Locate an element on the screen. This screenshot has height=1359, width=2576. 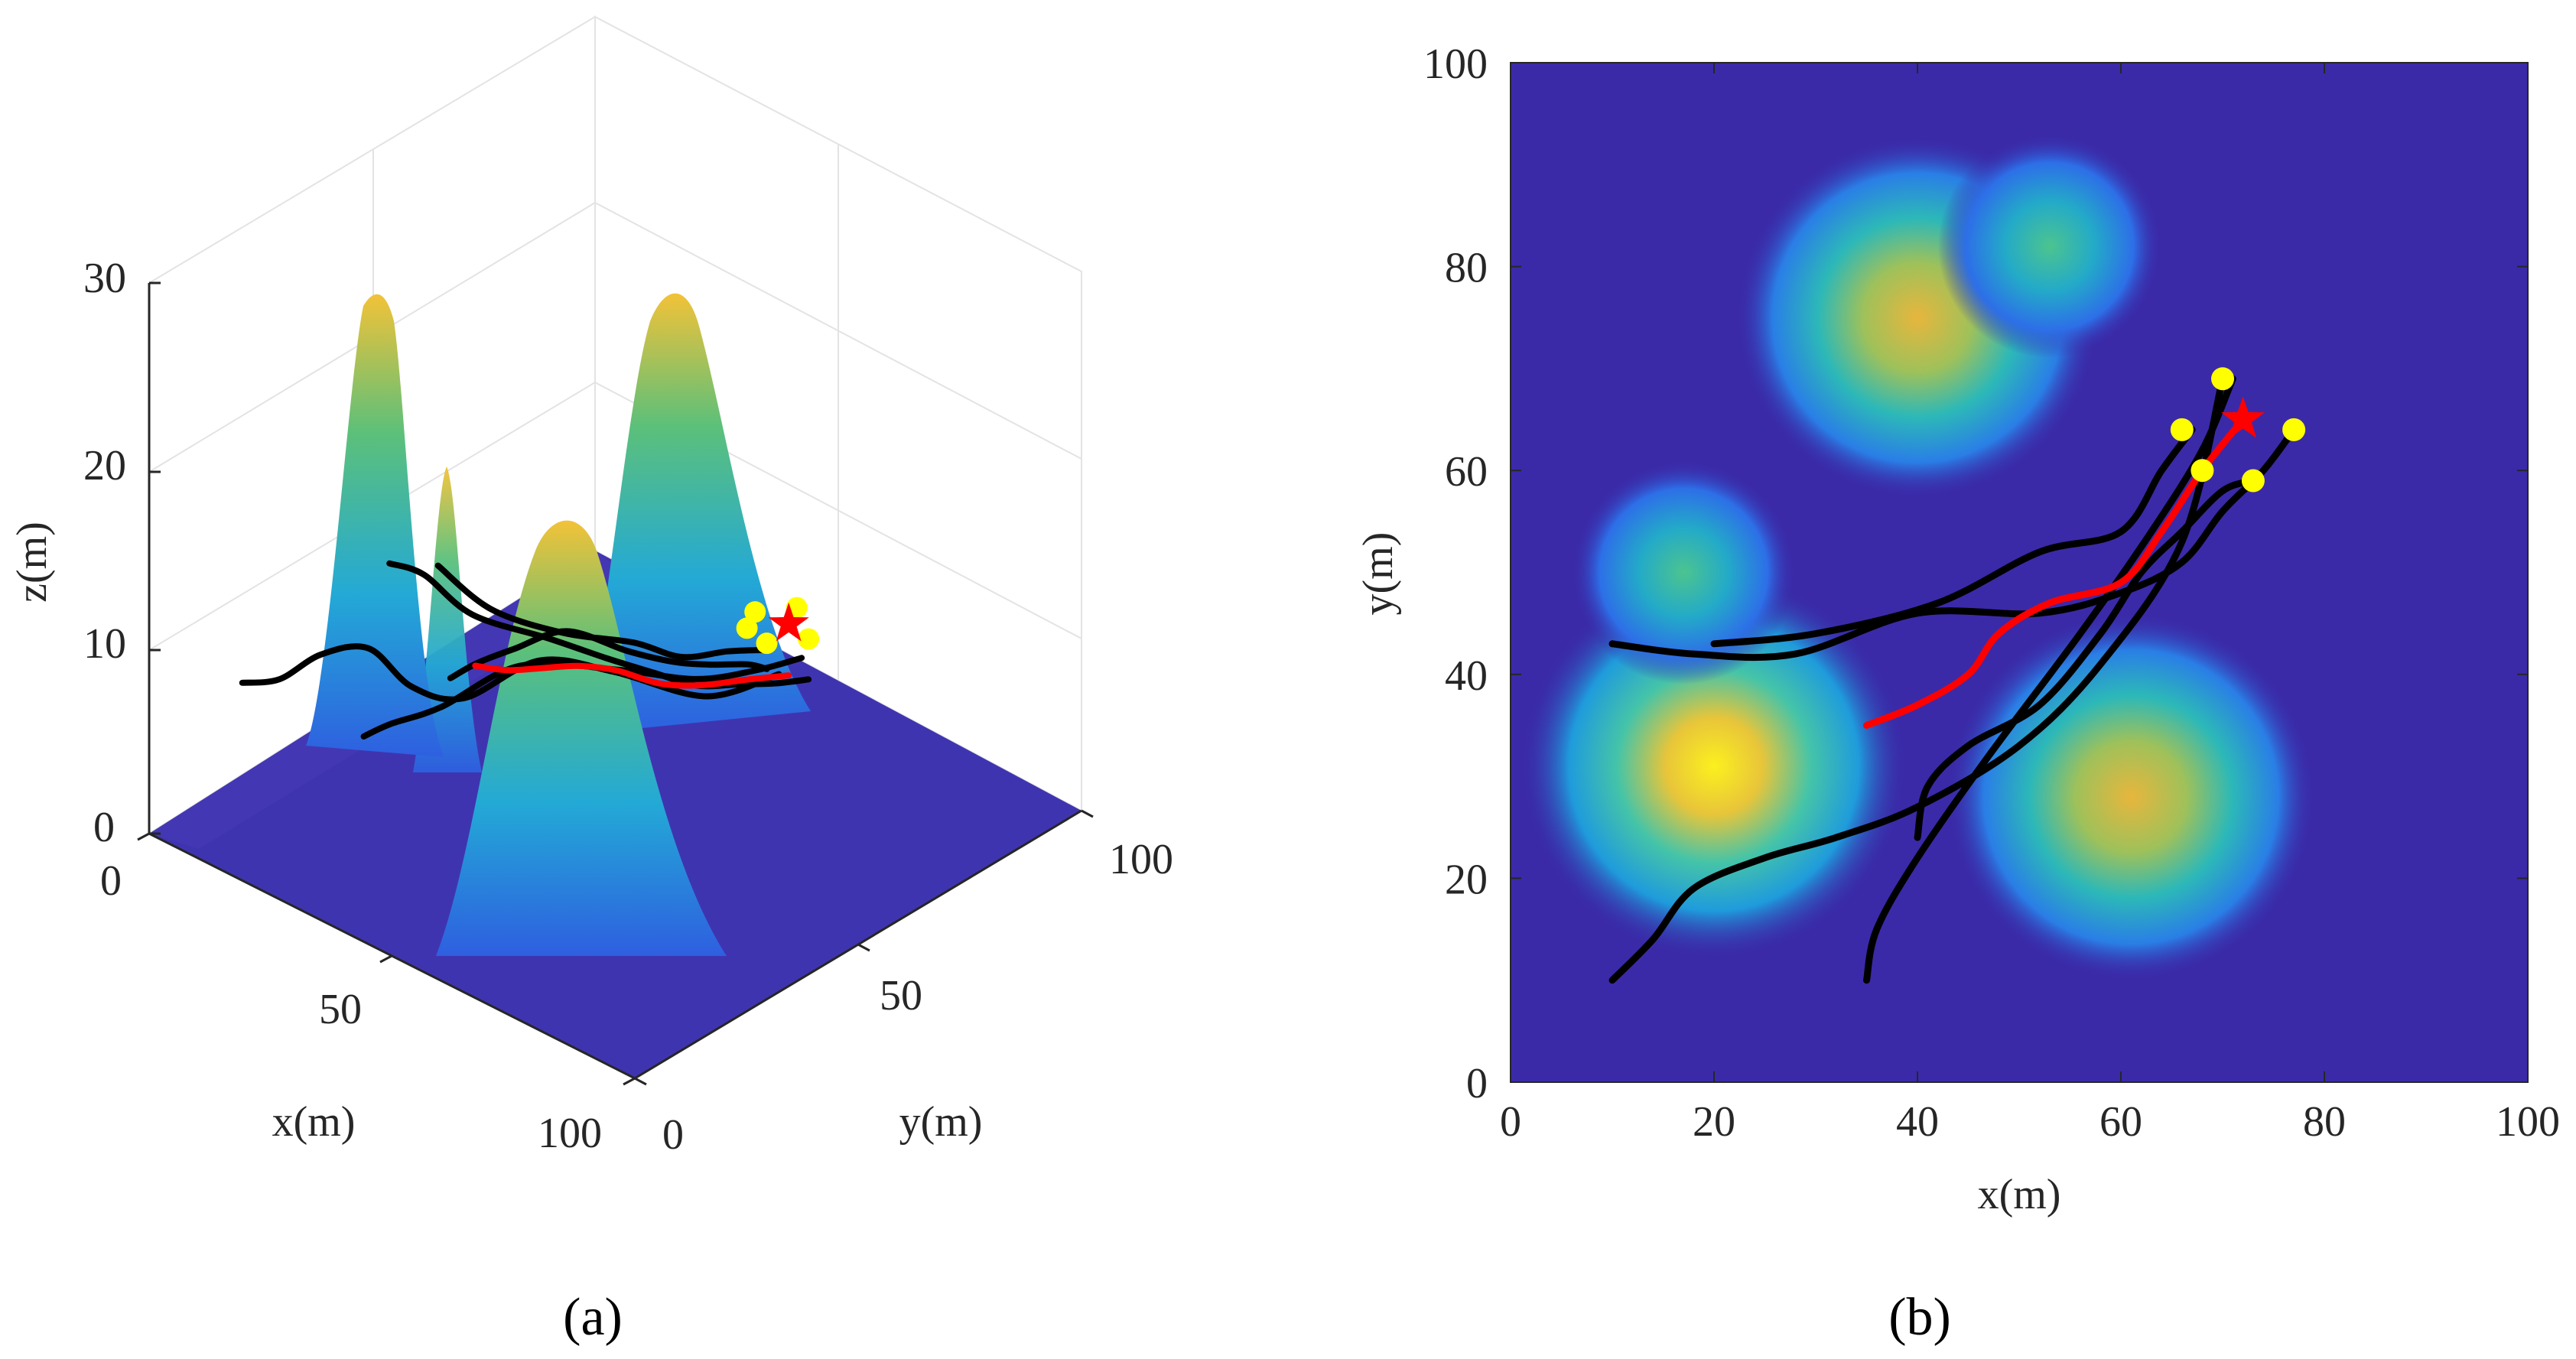
terrain-peak-front is located at coordinates (581, 738).